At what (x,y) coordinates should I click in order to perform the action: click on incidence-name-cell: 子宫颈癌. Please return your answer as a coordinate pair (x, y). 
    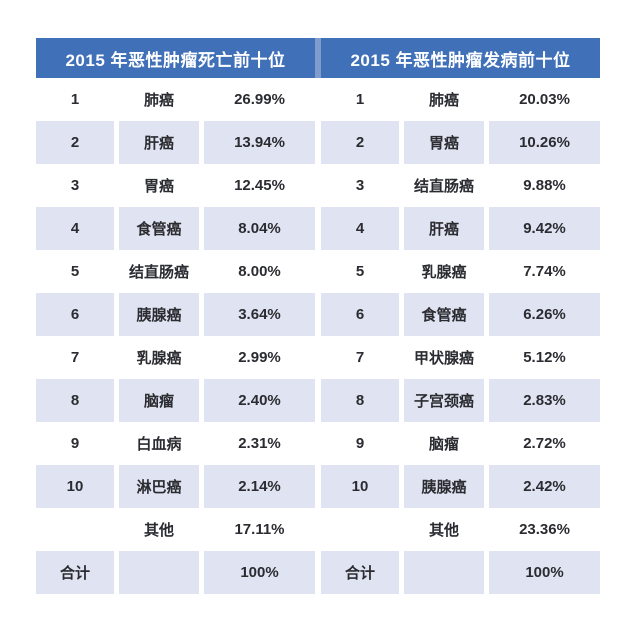
    Looking at the image, I should click on (444, 400).